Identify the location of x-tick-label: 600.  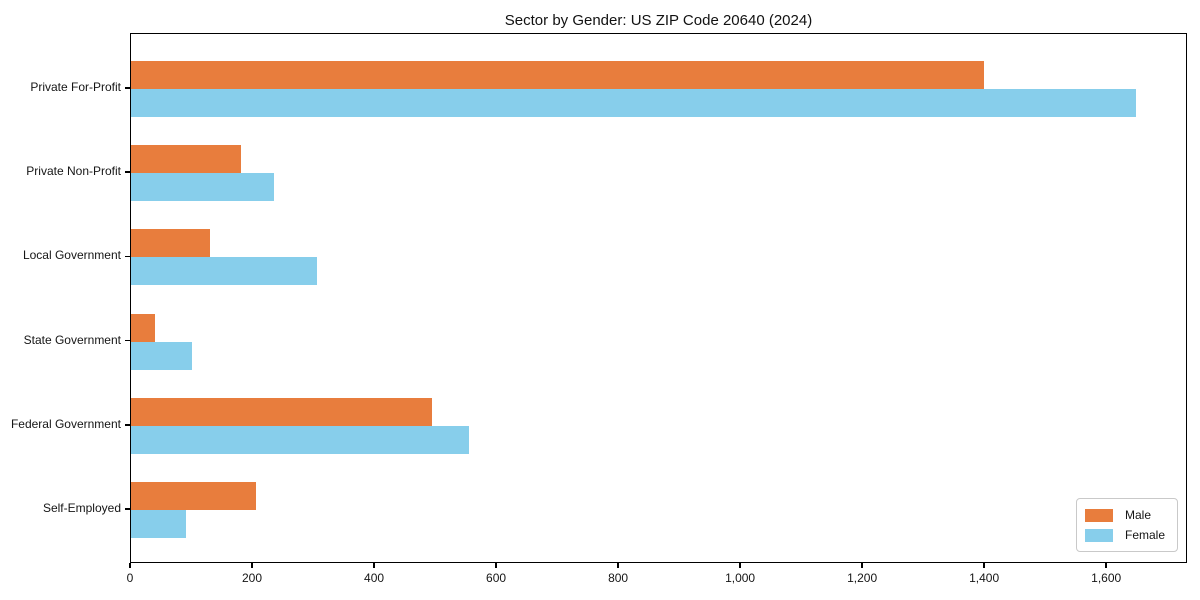
(496, 578).